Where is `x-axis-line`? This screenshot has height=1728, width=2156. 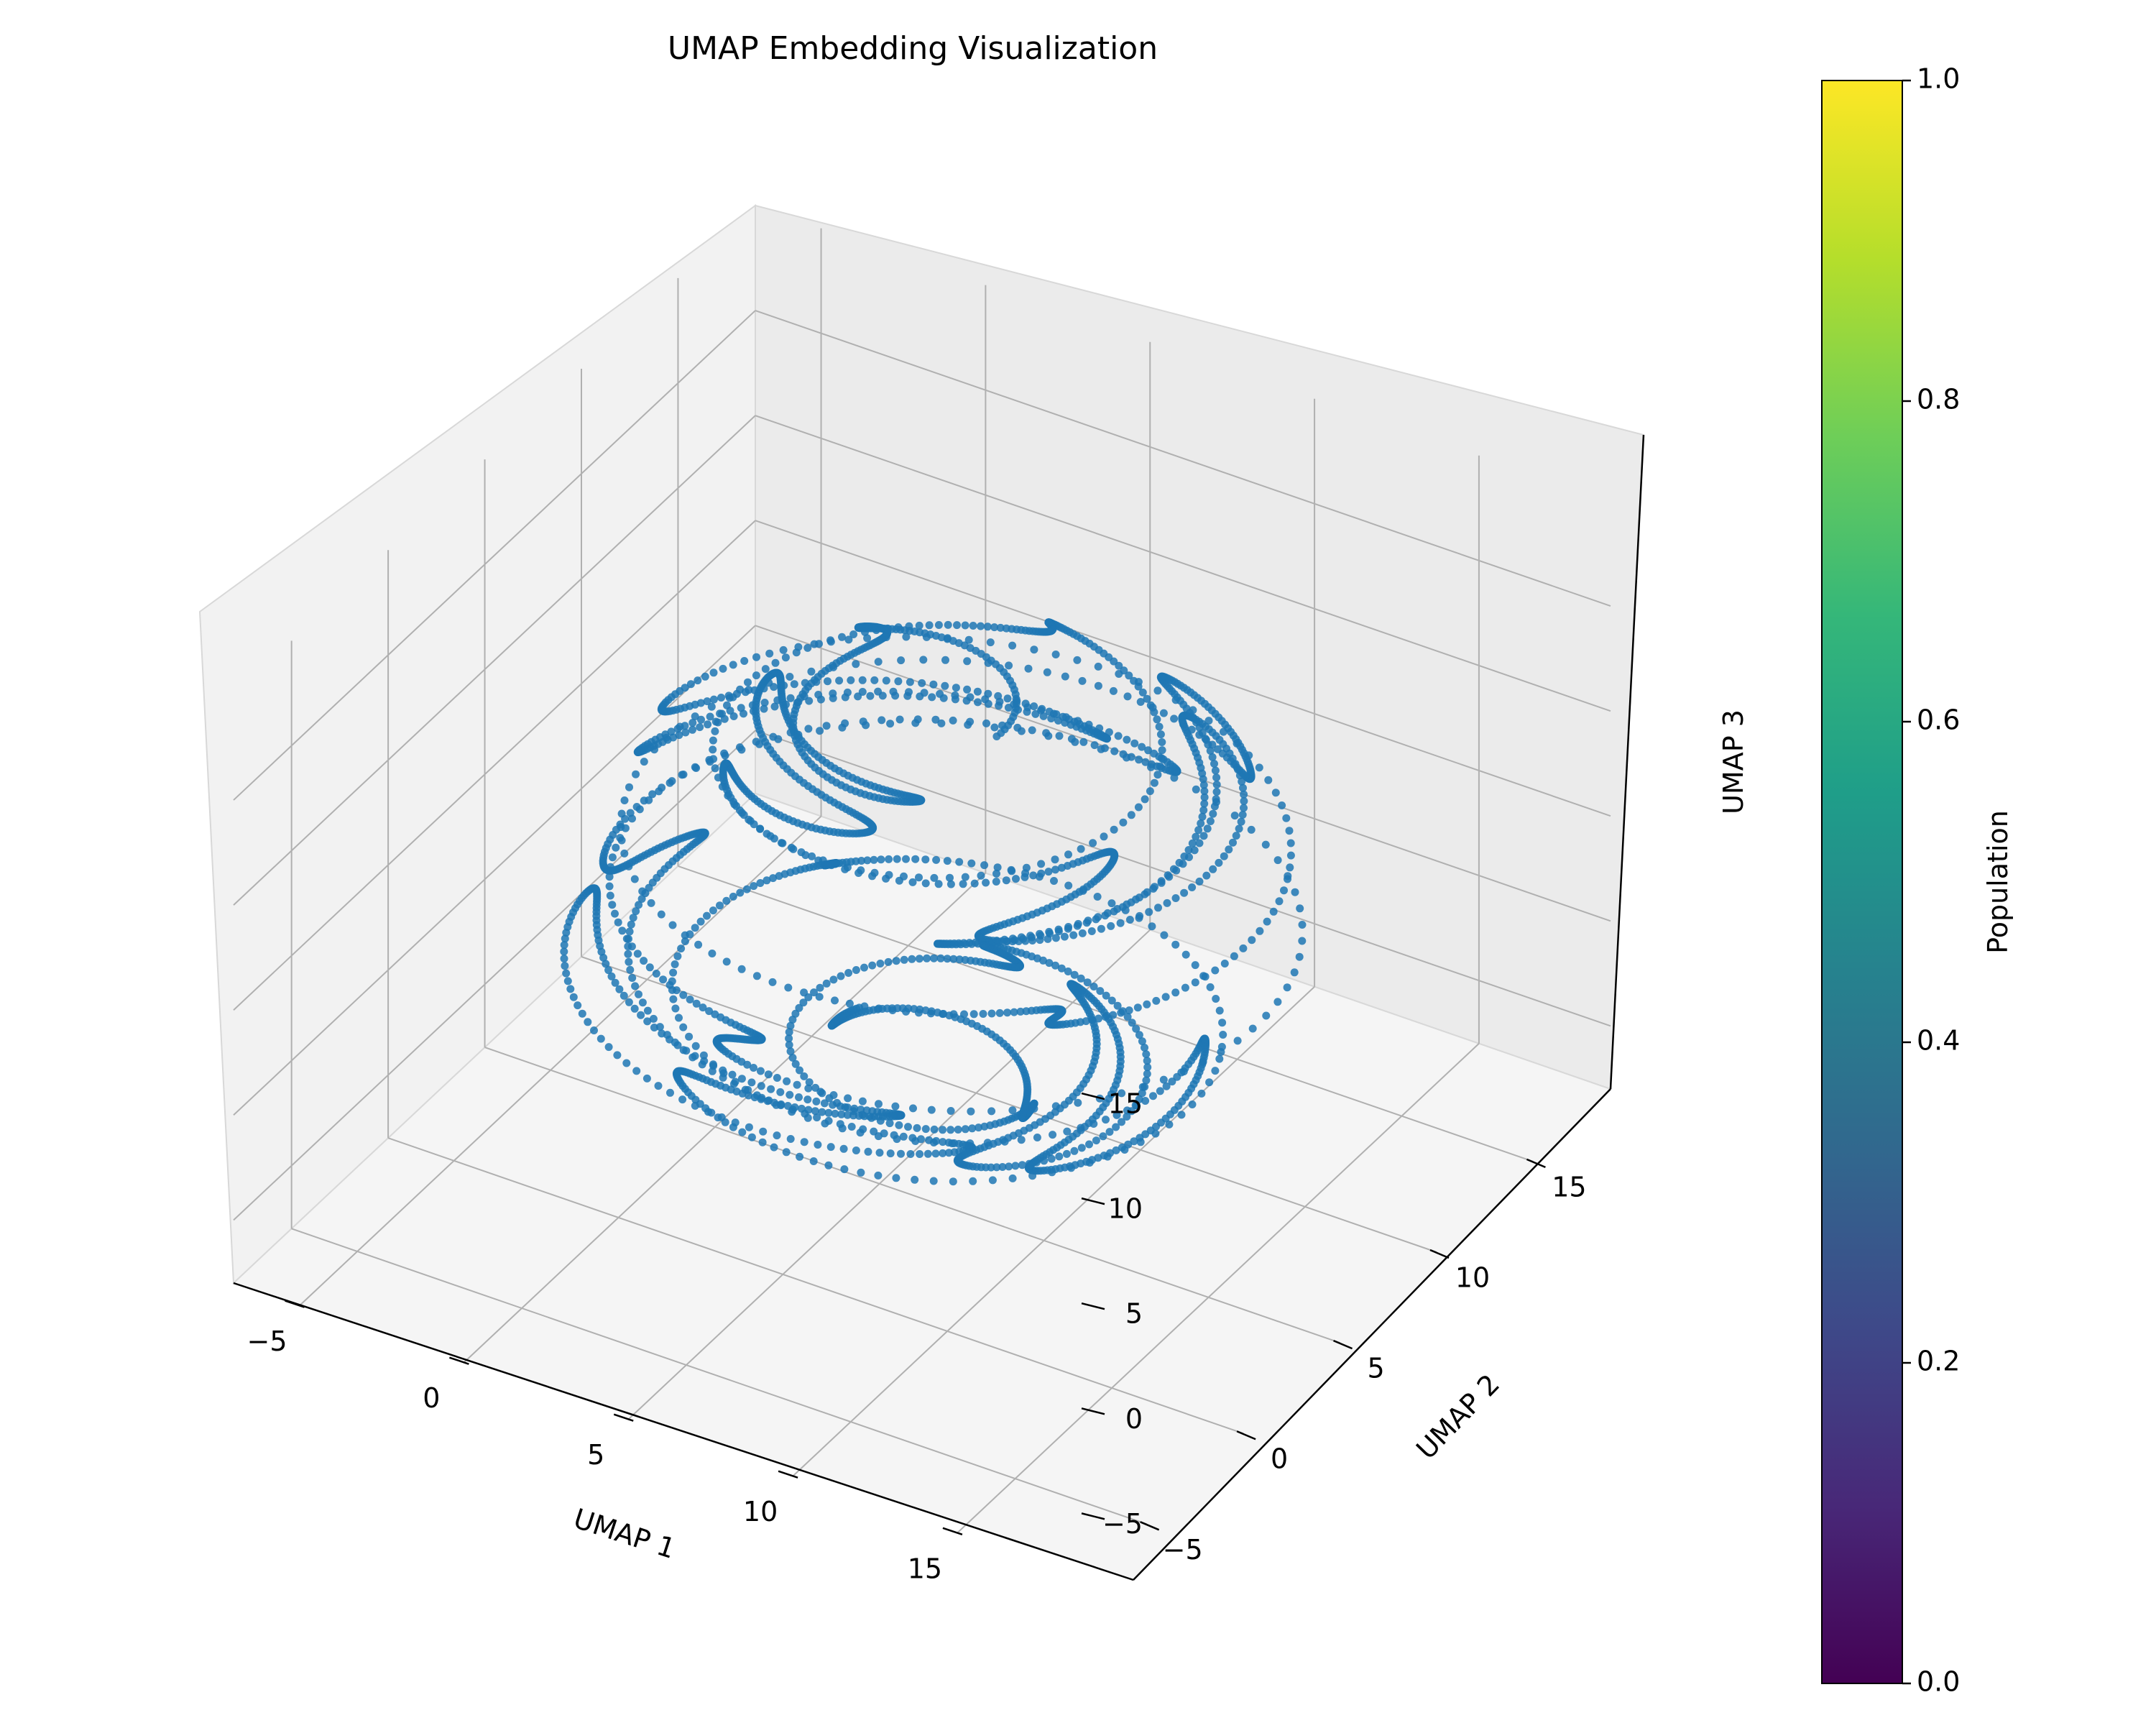 x-axis-line is located at coordinates (683, 1432).